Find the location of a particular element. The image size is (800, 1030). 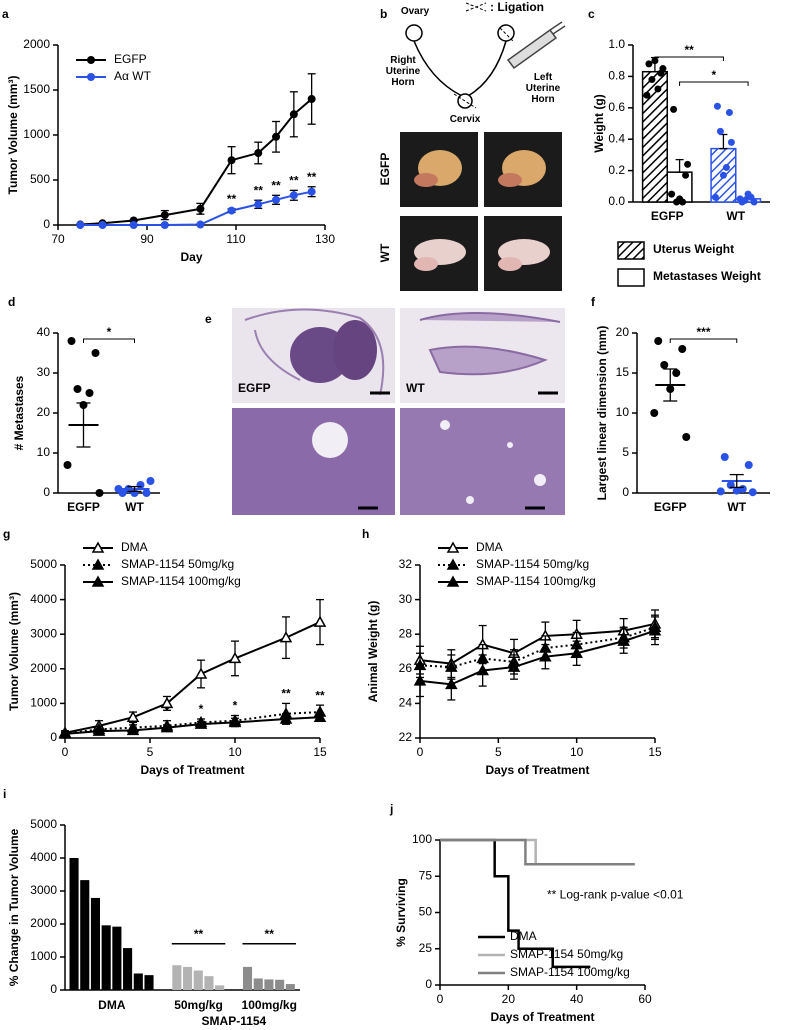

x-tick-label: 60 is located at coordinates (645, 999).